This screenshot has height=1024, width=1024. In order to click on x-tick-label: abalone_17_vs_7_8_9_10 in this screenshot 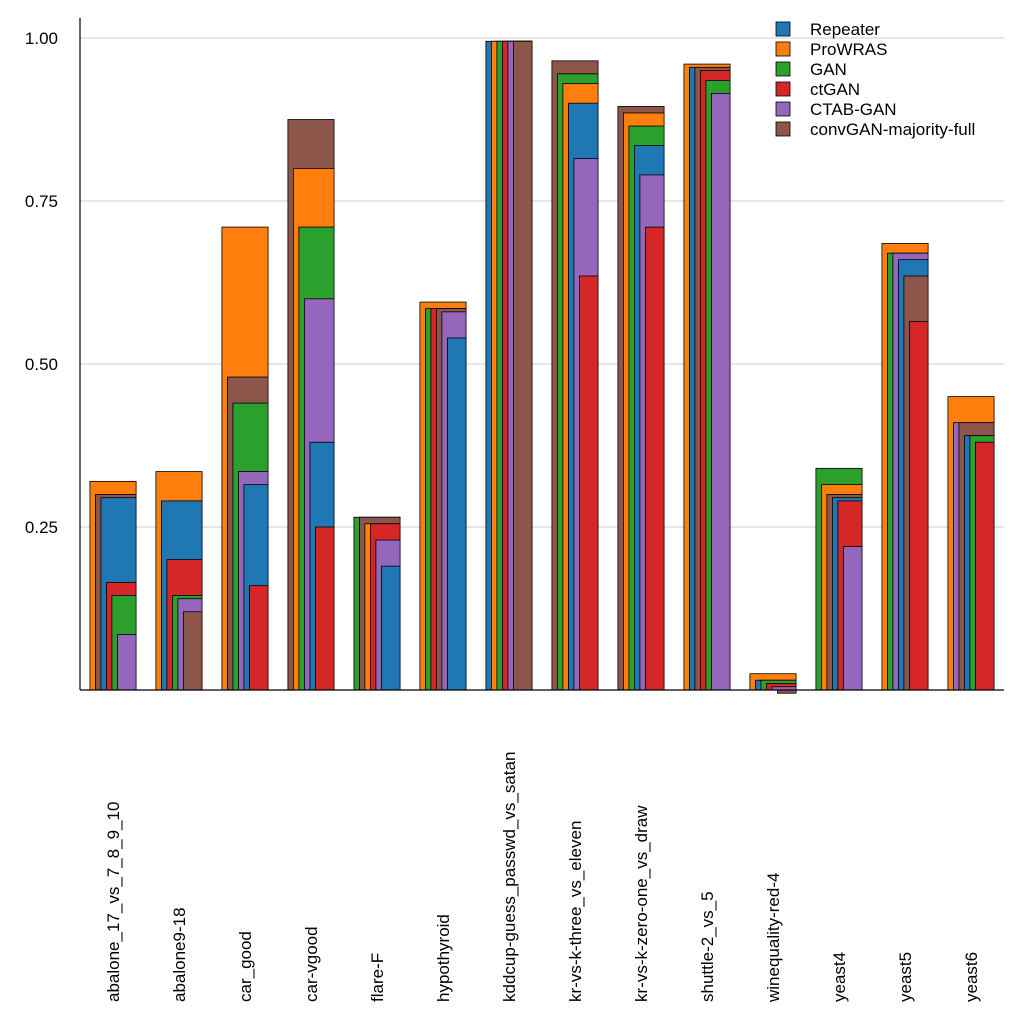, I will do `click(113, 902)`.